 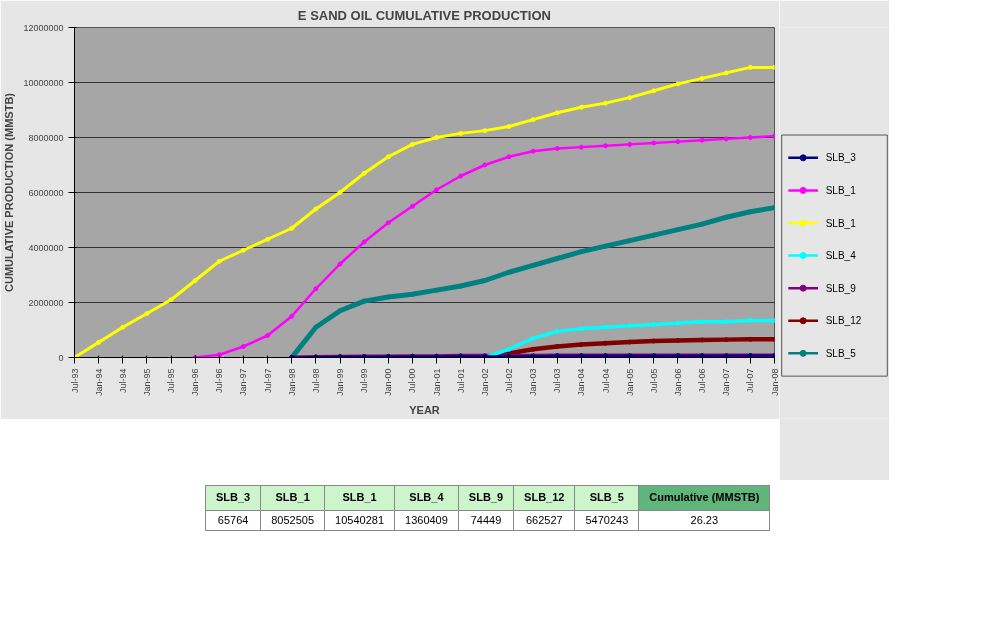 I want to click on x-tick-label: Jul-94, so click(x=122, y=381).